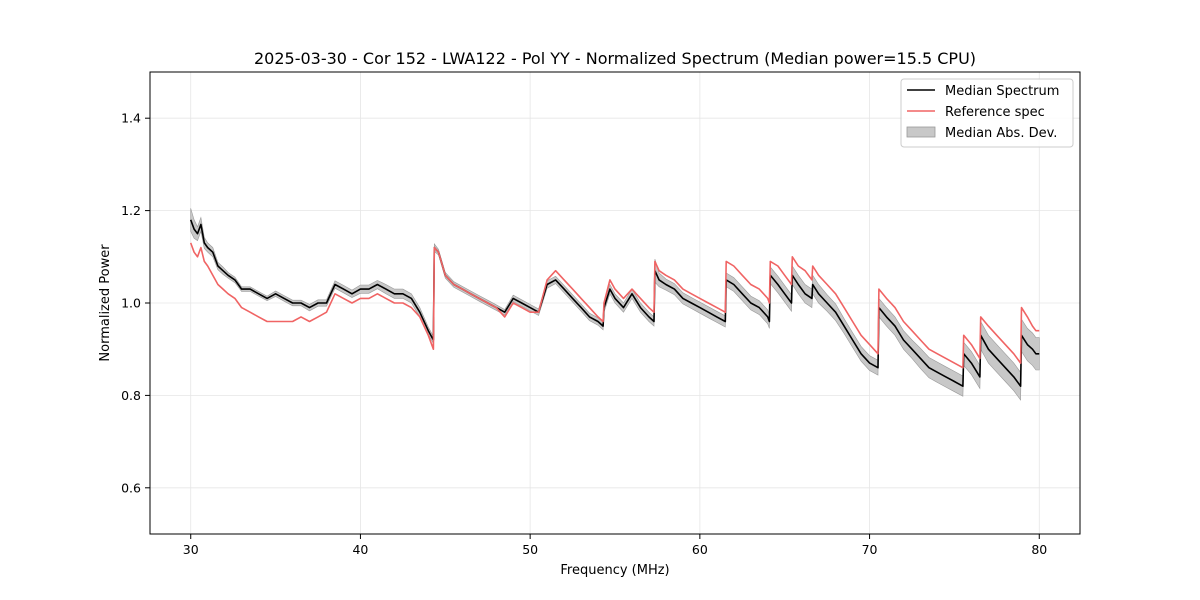  I want to click on legend-box, so click(987, 113).